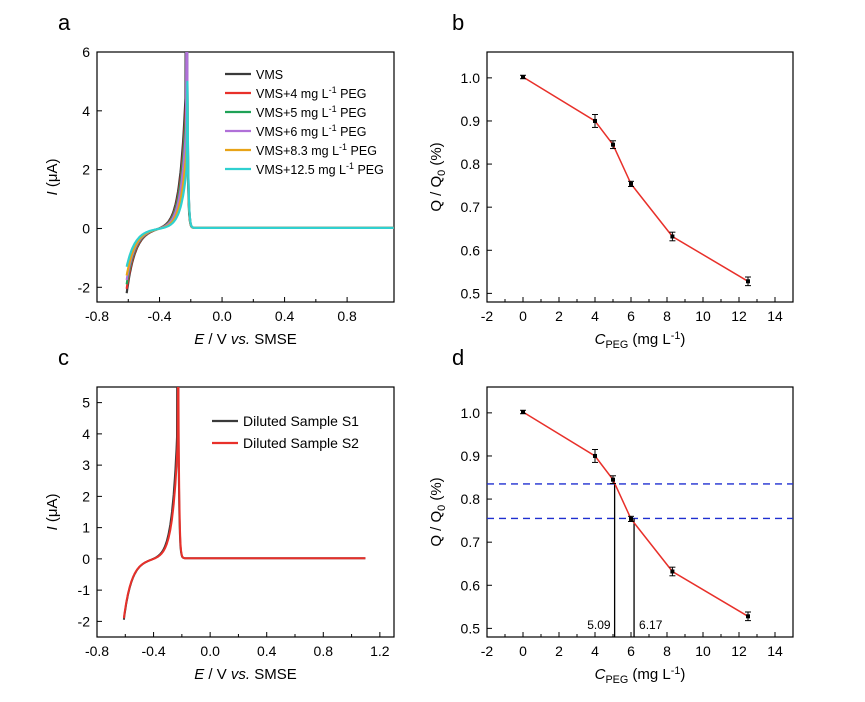  I want to click on legend-entry: VMS, so click(269, 75).